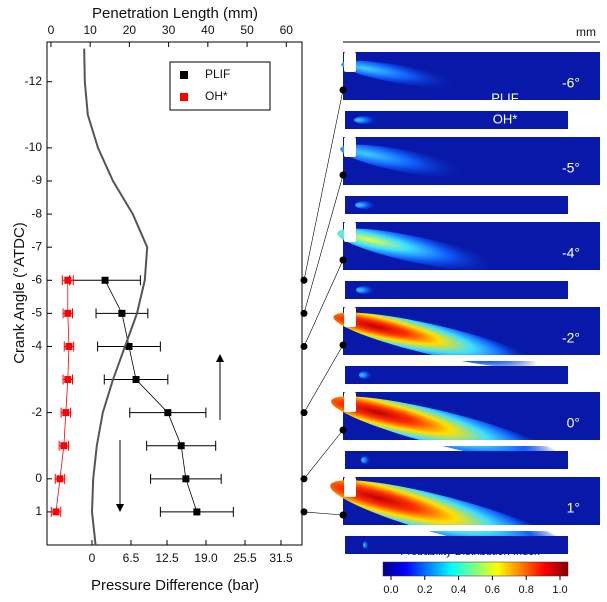  I want to click on panel-angle: -6°, so click(571, 83).